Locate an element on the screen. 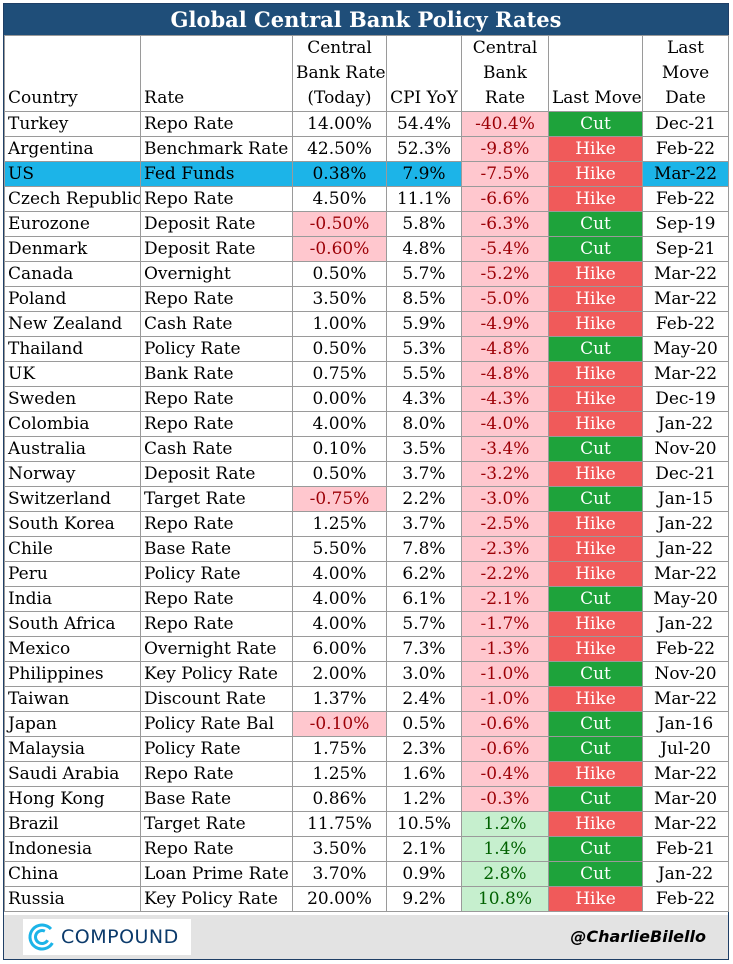 The height and width of the screenshot is (964, 733). author-handle: @CharlieBilello is located at coordinates (638, 936).